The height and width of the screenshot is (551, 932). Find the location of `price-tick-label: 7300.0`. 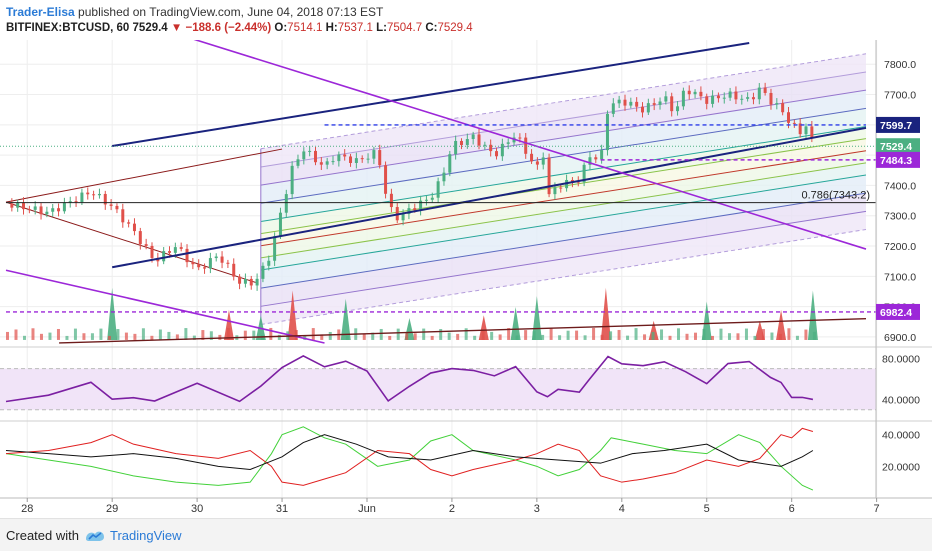

price-tick-label: 7300.0 is located at coordinates (900, 217).